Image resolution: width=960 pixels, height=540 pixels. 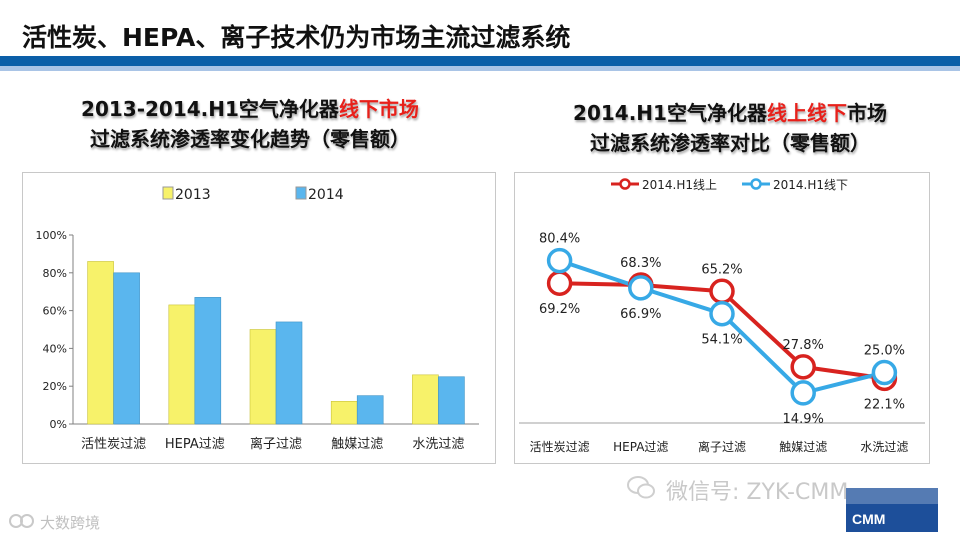 What do you see at coordinates (55, 348) in the screenshot?
I see `y-tick-label: 40%` at bounding box center [55, 348].